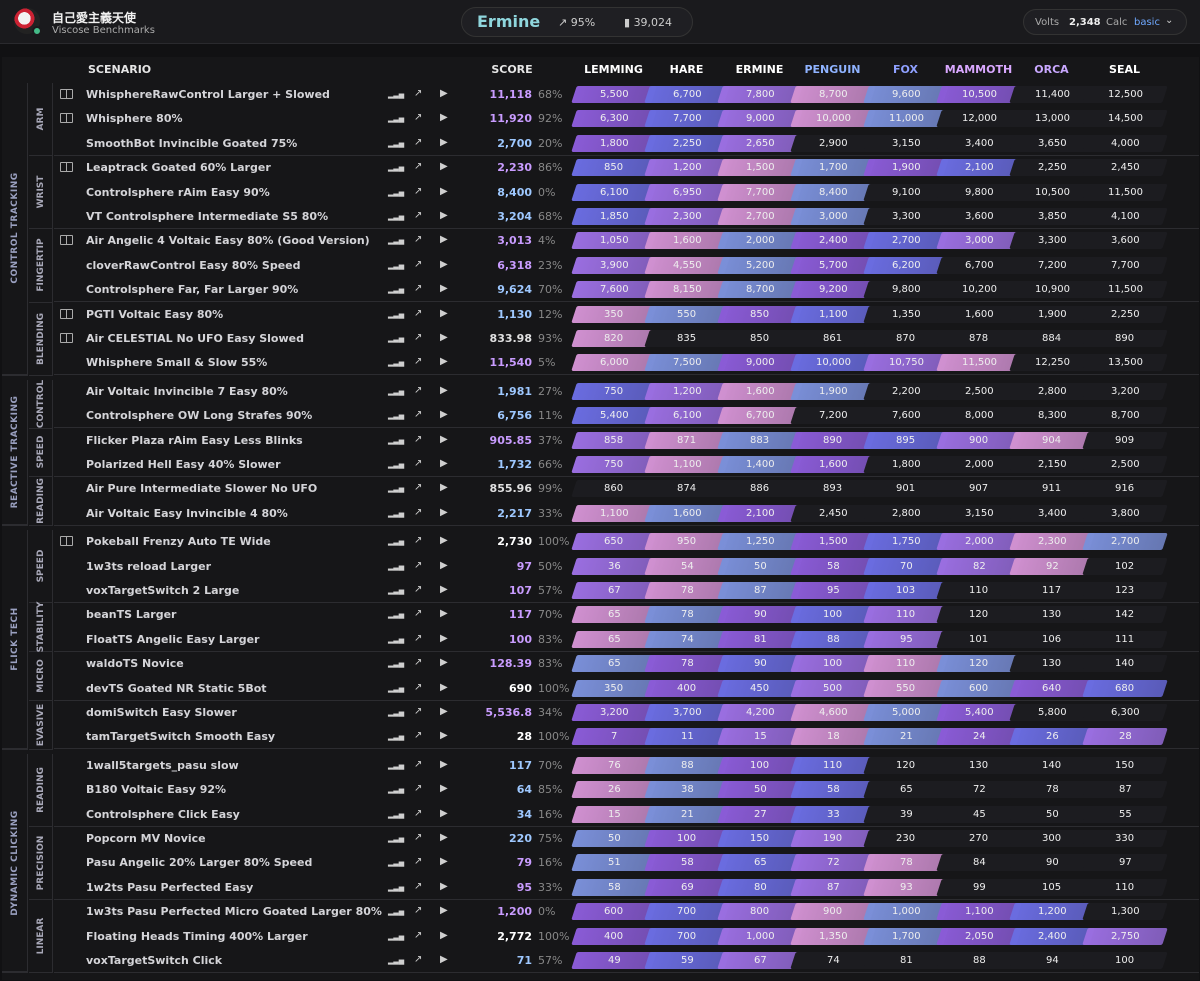 The height and width of the screenshot is (981, 1200). Describe the element at coordinates (202, 489) in the screenshot. I see `scenario-name: Air Pure Intermediate Slower No UFO` at that location.